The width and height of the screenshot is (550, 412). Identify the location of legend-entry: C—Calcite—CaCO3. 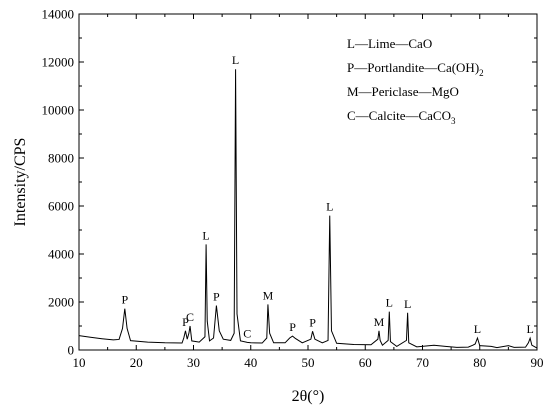
(401, 117).